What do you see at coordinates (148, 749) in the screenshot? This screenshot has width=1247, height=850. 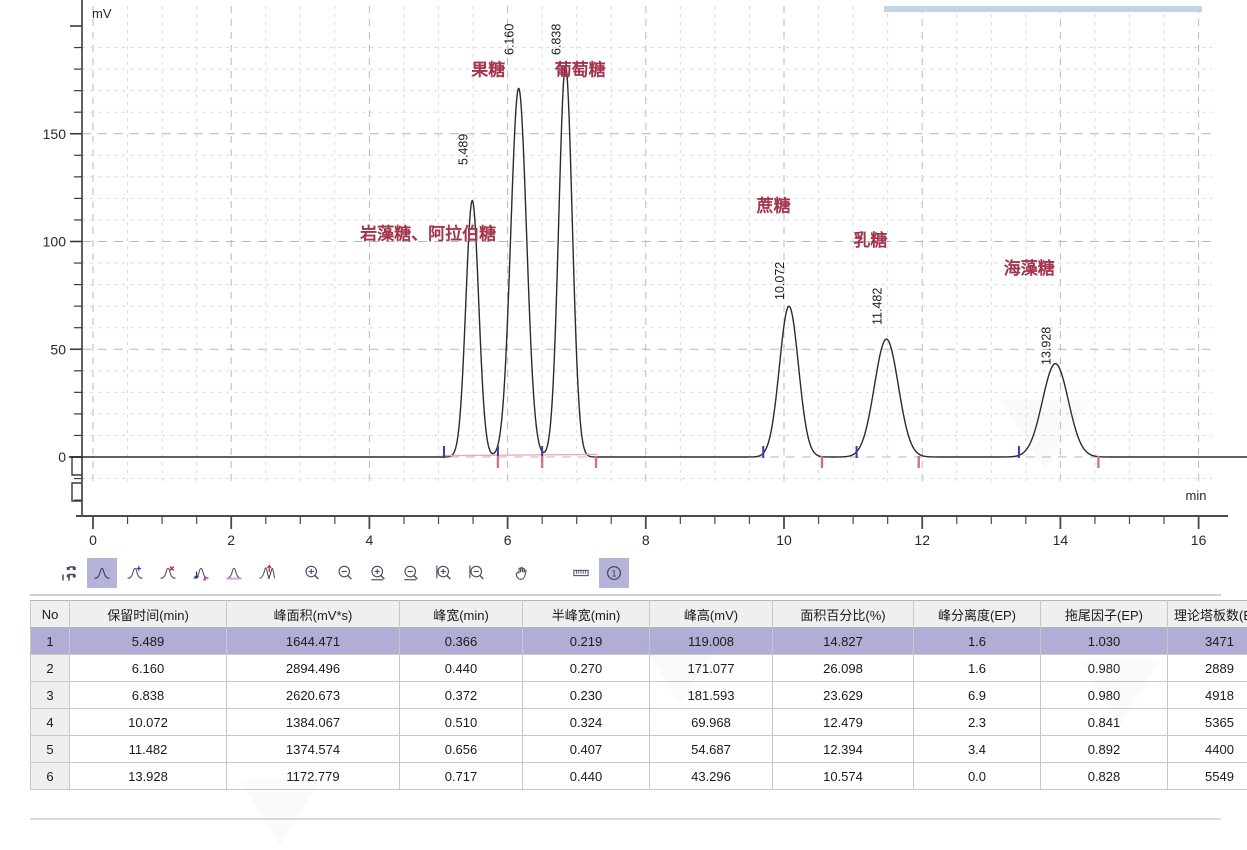 I see `table-cell: 11.482` at bounding box center [148, 749].